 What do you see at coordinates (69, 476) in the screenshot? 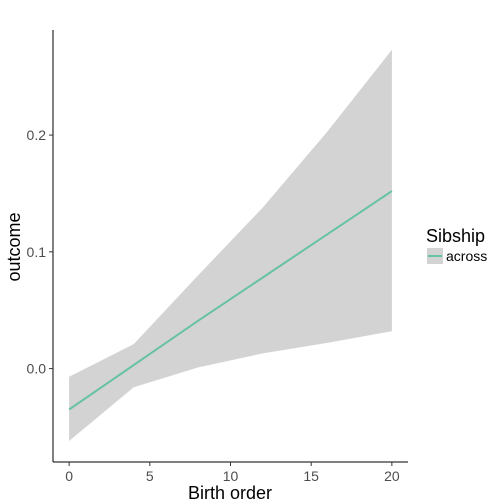
I see `x-tick-label: 0` at bounding box center [69, 476].